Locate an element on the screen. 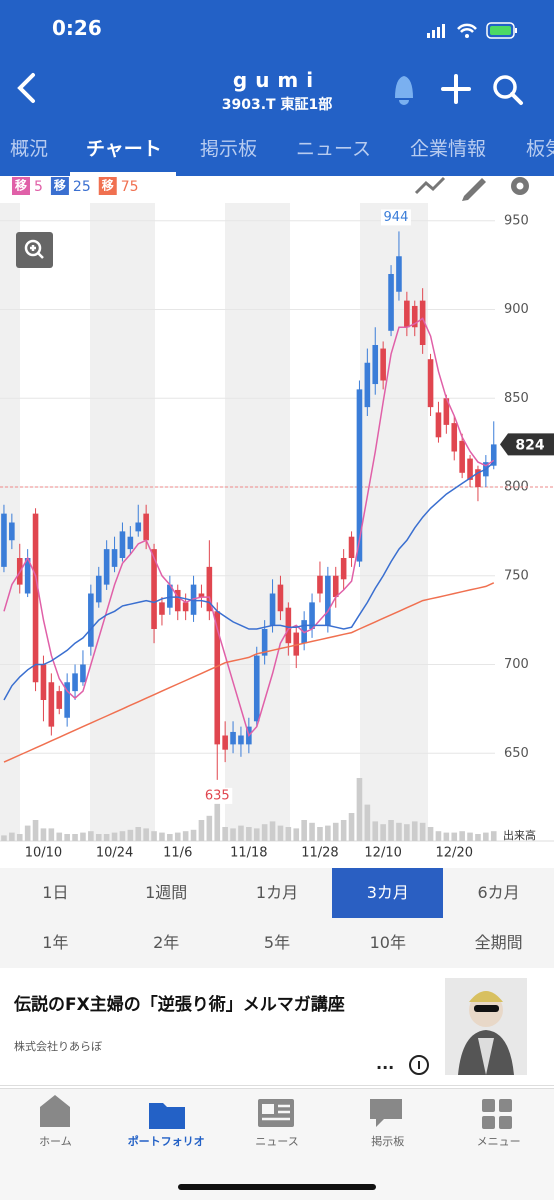  tab-strip: 概況 チャート 掲示板 ニュース 企業情報 板気配 is located at coordinates (277, 150).